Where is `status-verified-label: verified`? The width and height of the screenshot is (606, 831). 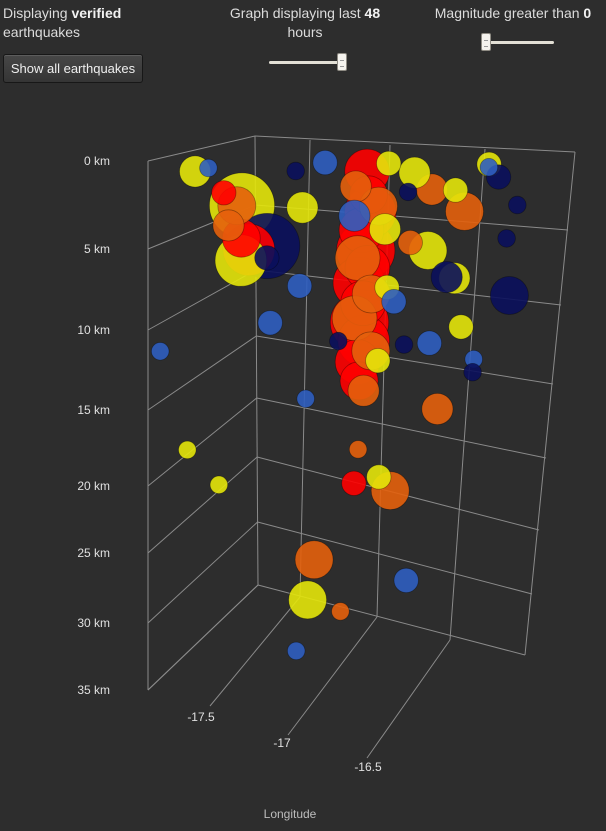
status-verified-label: verified is located at coordinates (96, 13).